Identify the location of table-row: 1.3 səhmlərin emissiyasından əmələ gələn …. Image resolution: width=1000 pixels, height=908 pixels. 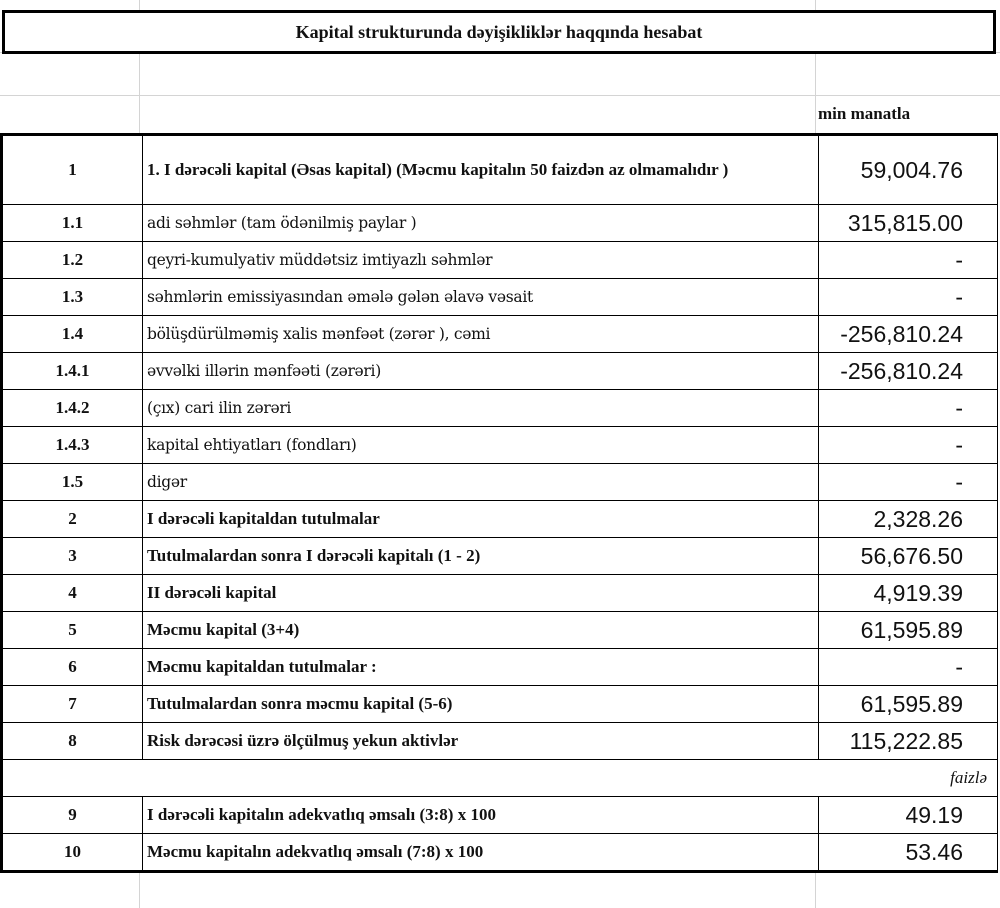
(499, 297).